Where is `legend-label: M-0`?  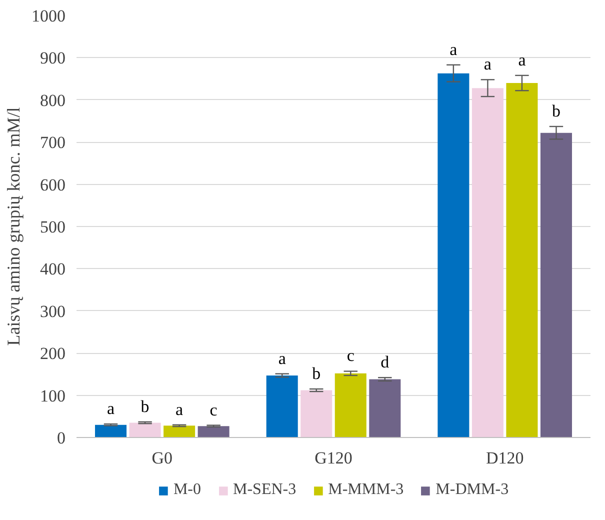
legend-label: M-0 is located at coordinates (187, 490).